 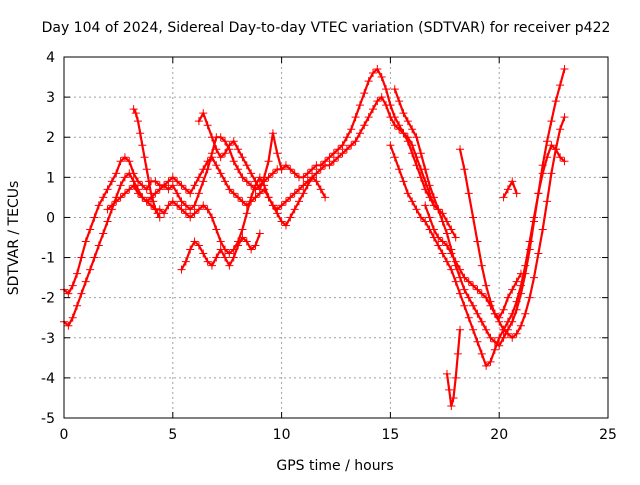 What do you see at coordinates (14, 238) in the screenshot?
I see `y-axis-label: SDTVAR / TECUs` at bounding box center [14, 238].